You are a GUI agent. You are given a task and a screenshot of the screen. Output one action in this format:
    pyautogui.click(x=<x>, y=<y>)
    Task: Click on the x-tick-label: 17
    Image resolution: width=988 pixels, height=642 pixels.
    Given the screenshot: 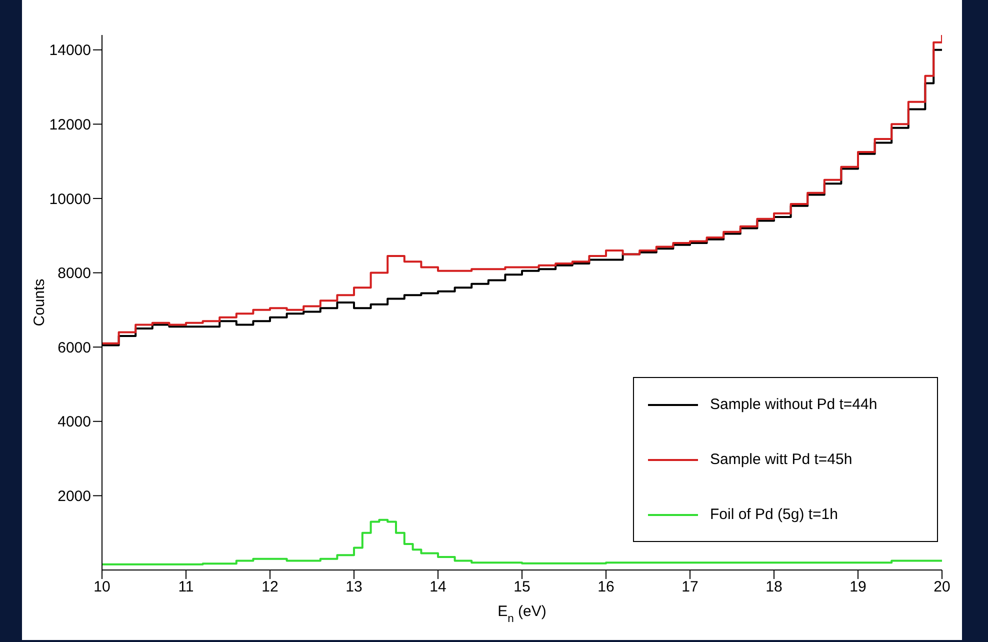 What is the action you would take?
    pyautogui.click(x=690, y=587)
    